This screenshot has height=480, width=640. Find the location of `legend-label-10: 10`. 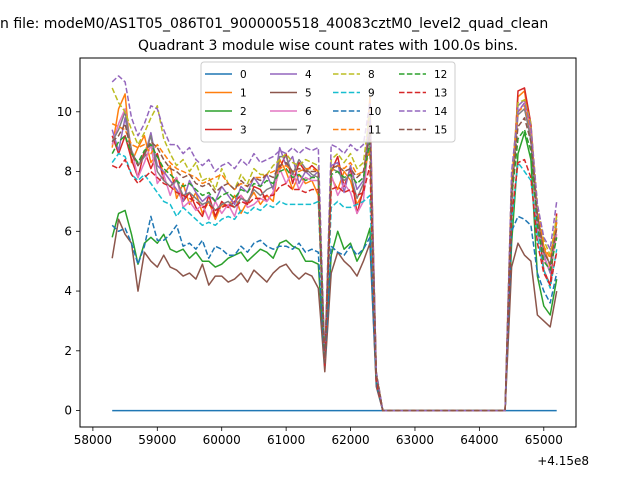

legend-label-10: 10 is located at coordinates (374, 112).